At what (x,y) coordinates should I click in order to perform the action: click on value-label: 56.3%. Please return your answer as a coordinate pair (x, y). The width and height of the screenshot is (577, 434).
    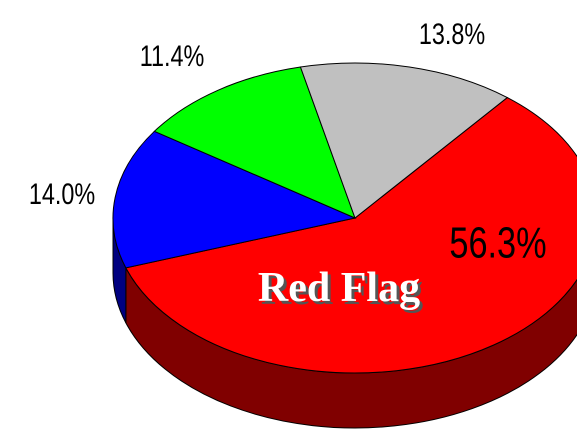
    Looking at the image, I should click on (497, 243).